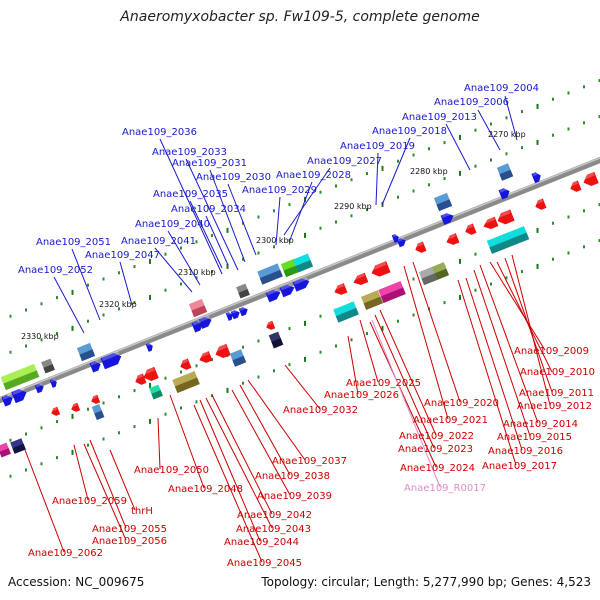 This screenshot has height=600, width=600. I want to click on gene-label-anae109-2022: Anae109_2022, so click(436, 436).